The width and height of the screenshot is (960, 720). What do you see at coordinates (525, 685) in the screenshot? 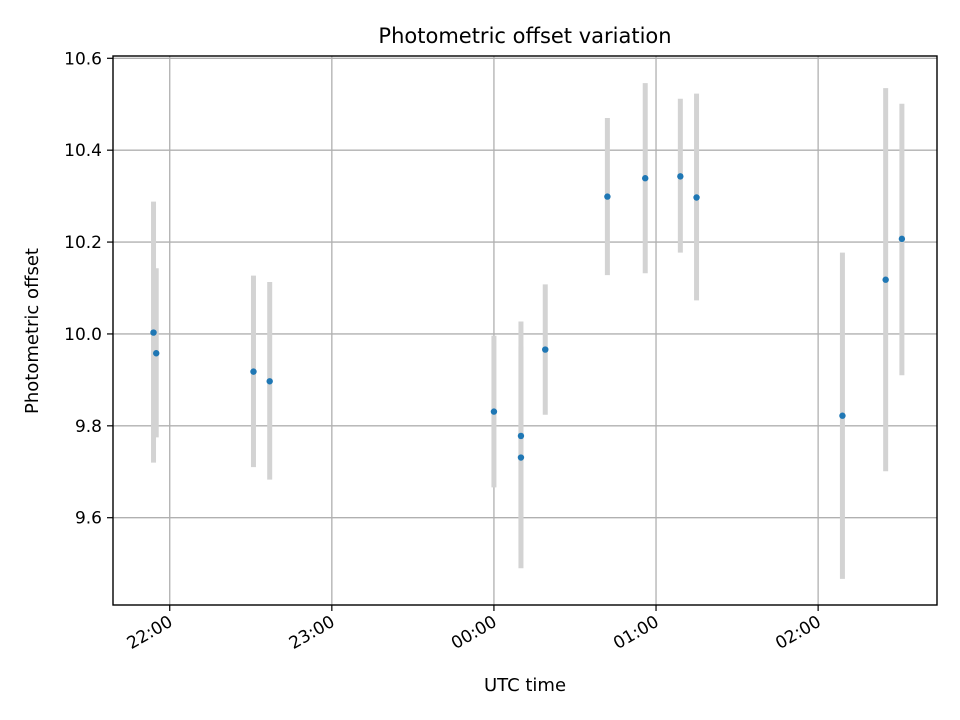
I see `x-axis-title: UTC time` at bounding box center [525, 685].